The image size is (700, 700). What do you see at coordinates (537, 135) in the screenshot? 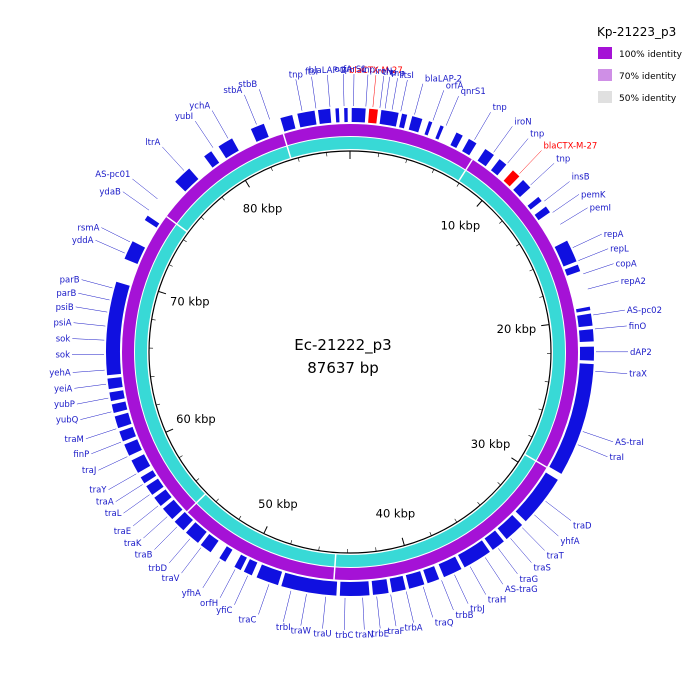
I see `gene-label: tnp` at bounding box center [537, 135].